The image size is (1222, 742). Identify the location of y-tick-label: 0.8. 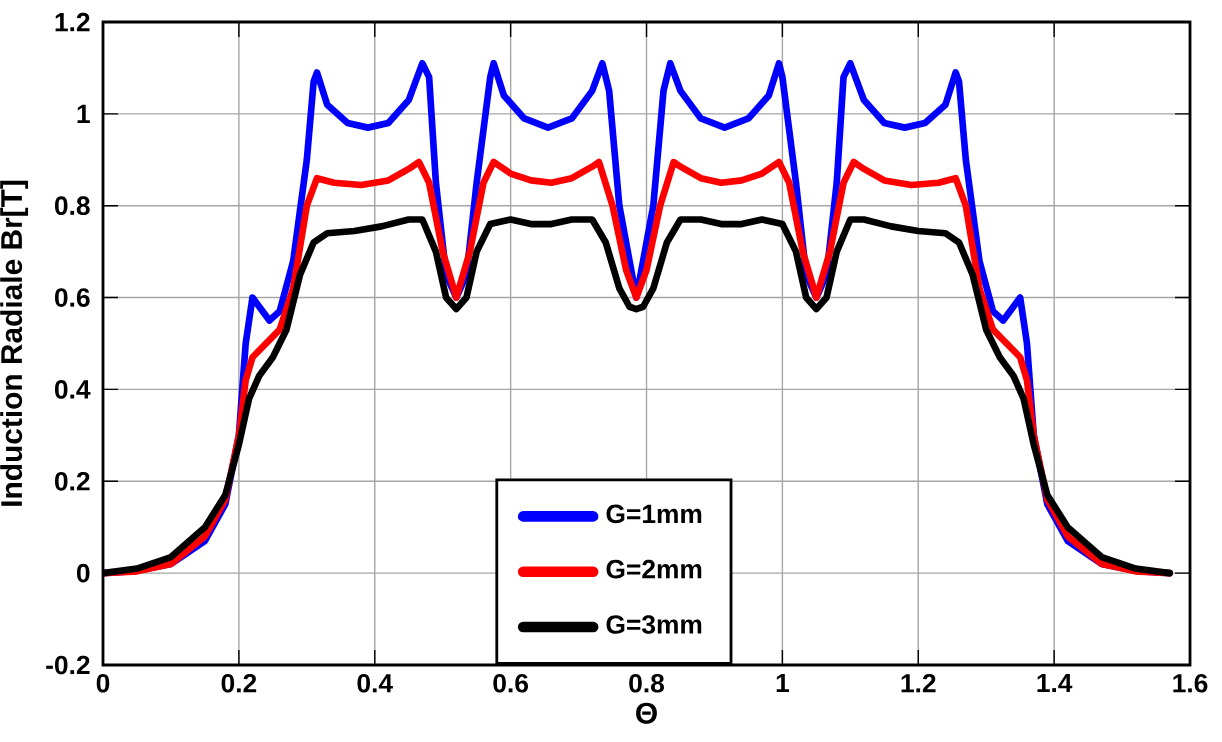
(72, 206).